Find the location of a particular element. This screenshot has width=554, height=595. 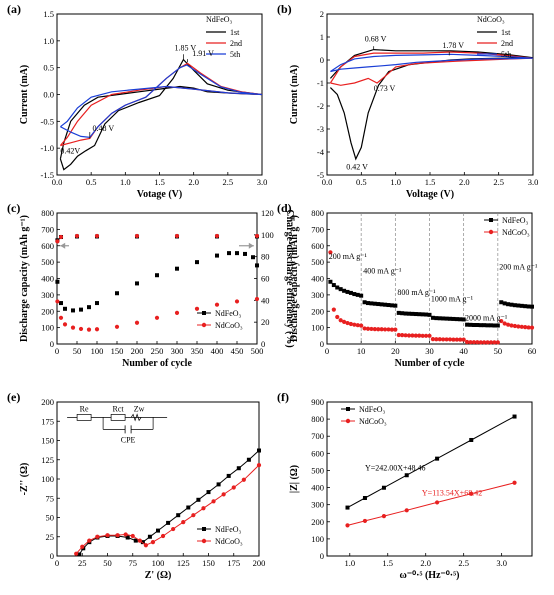

circuit-label: Zw is located at coordinates (139, 408).